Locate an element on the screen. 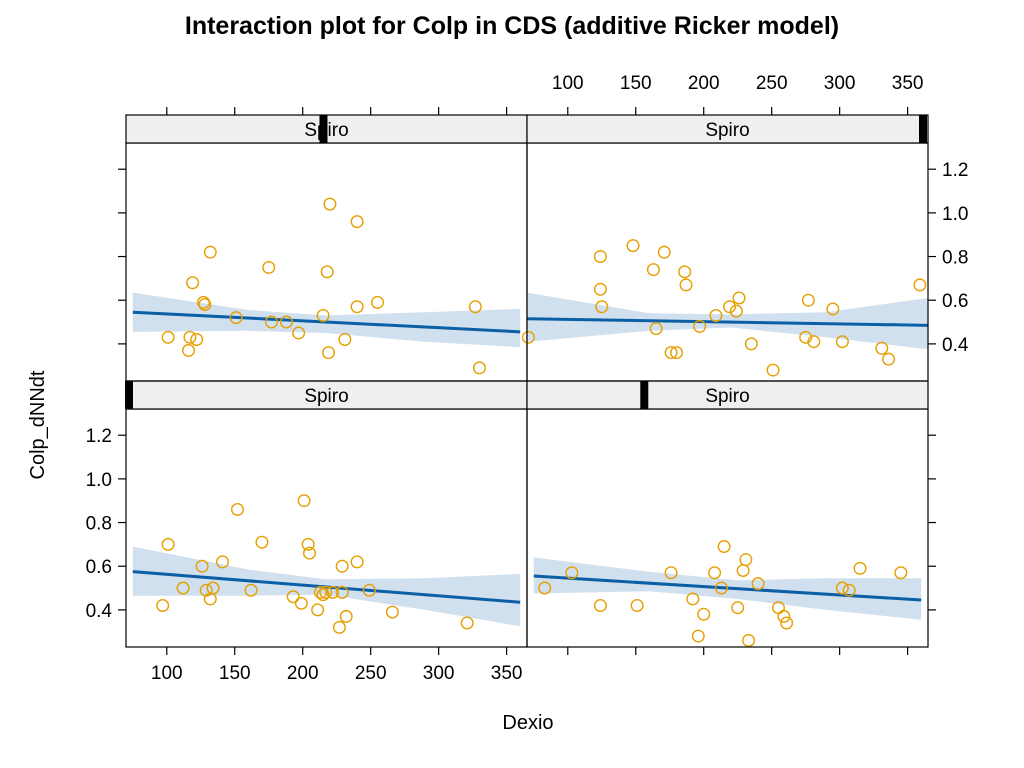 The height and width of the screenshot is (768, 1024). x-axis-label: Dexio is located at coordinates (527, 723).